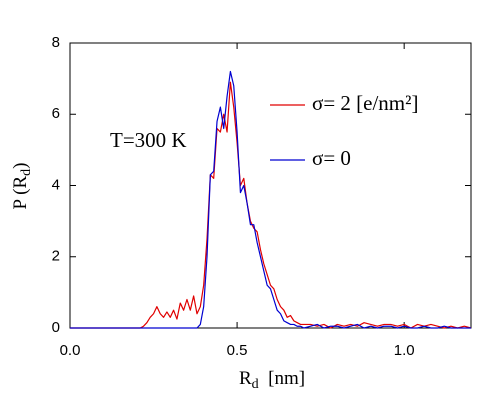 The height and width of the screenshot is (400, 500). Describe the element at coordinates (237, 350) in the screenshot. I see `x-tick-label: 0.5` at that location.